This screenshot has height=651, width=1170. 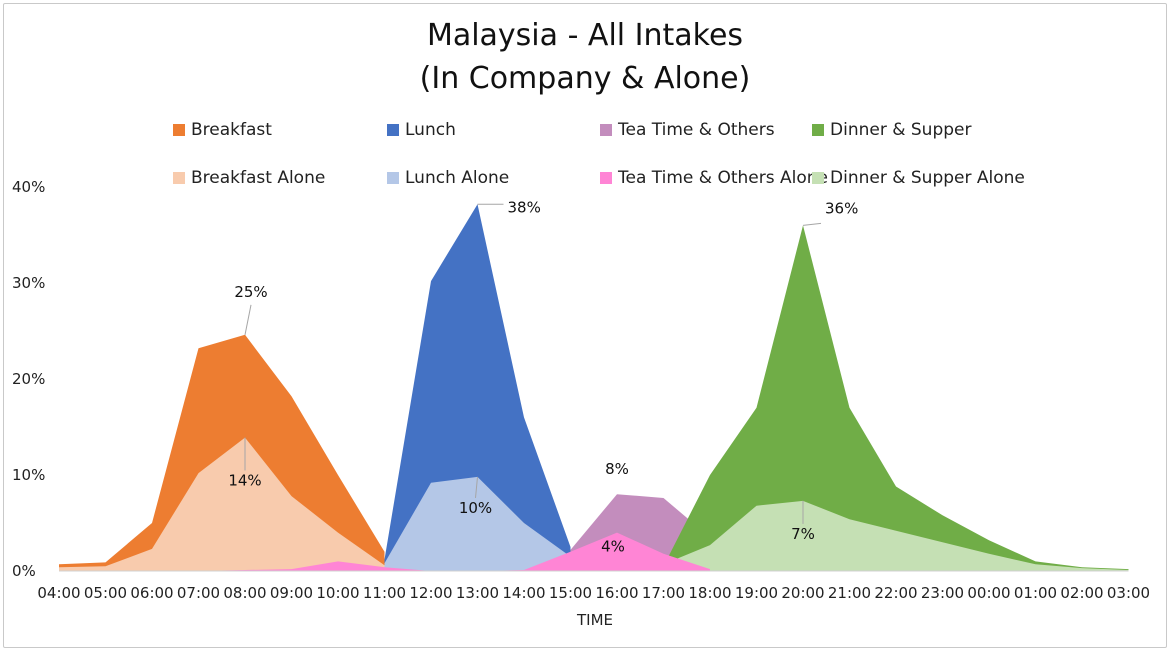 I want to click on y-tick-label: 10%, so click(x=28, y=475).